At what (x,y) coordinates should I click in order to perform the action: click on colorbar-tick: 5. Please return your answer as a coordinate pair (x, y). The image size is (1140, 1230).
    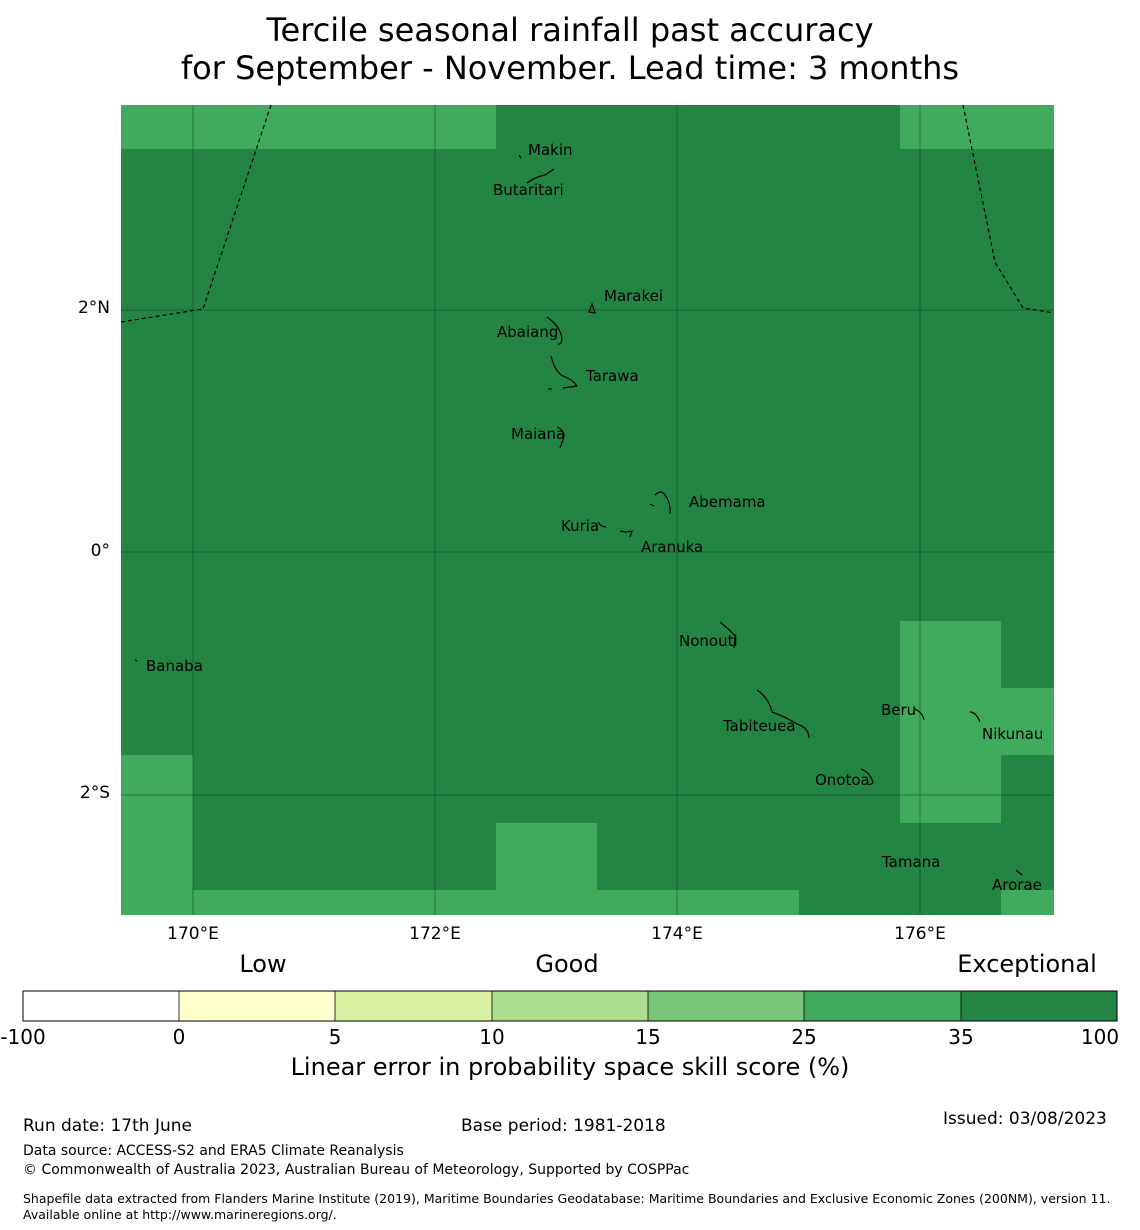
    Looking at the image, I should click on (335, 1037).